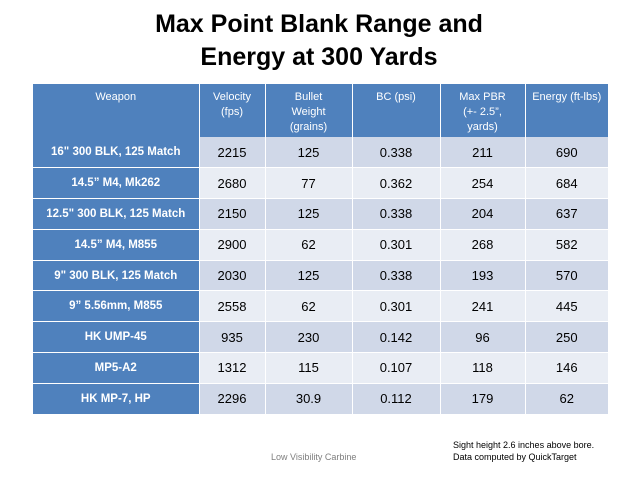 The height and width of the screenshot is (479, 638). What do you see at coordinates (116, 110) in the screenshot?
I see `column-header: Weapon` at bounding box center [116, 110].